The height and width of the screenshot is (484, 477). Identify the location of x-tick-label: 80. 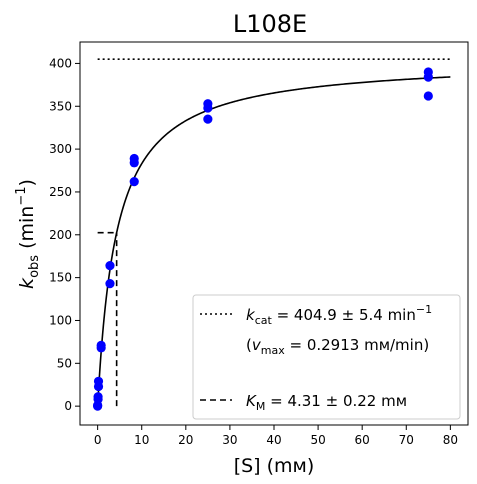
(450, 440).